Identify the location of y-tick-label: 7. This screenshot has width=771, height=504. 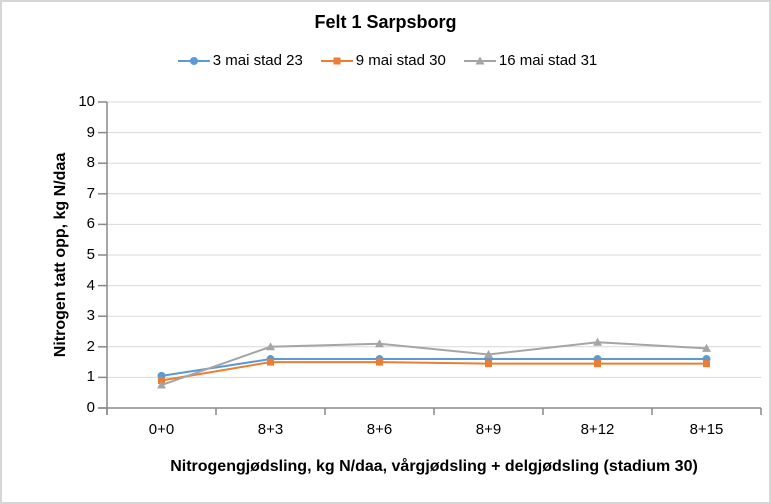
(90, 193).